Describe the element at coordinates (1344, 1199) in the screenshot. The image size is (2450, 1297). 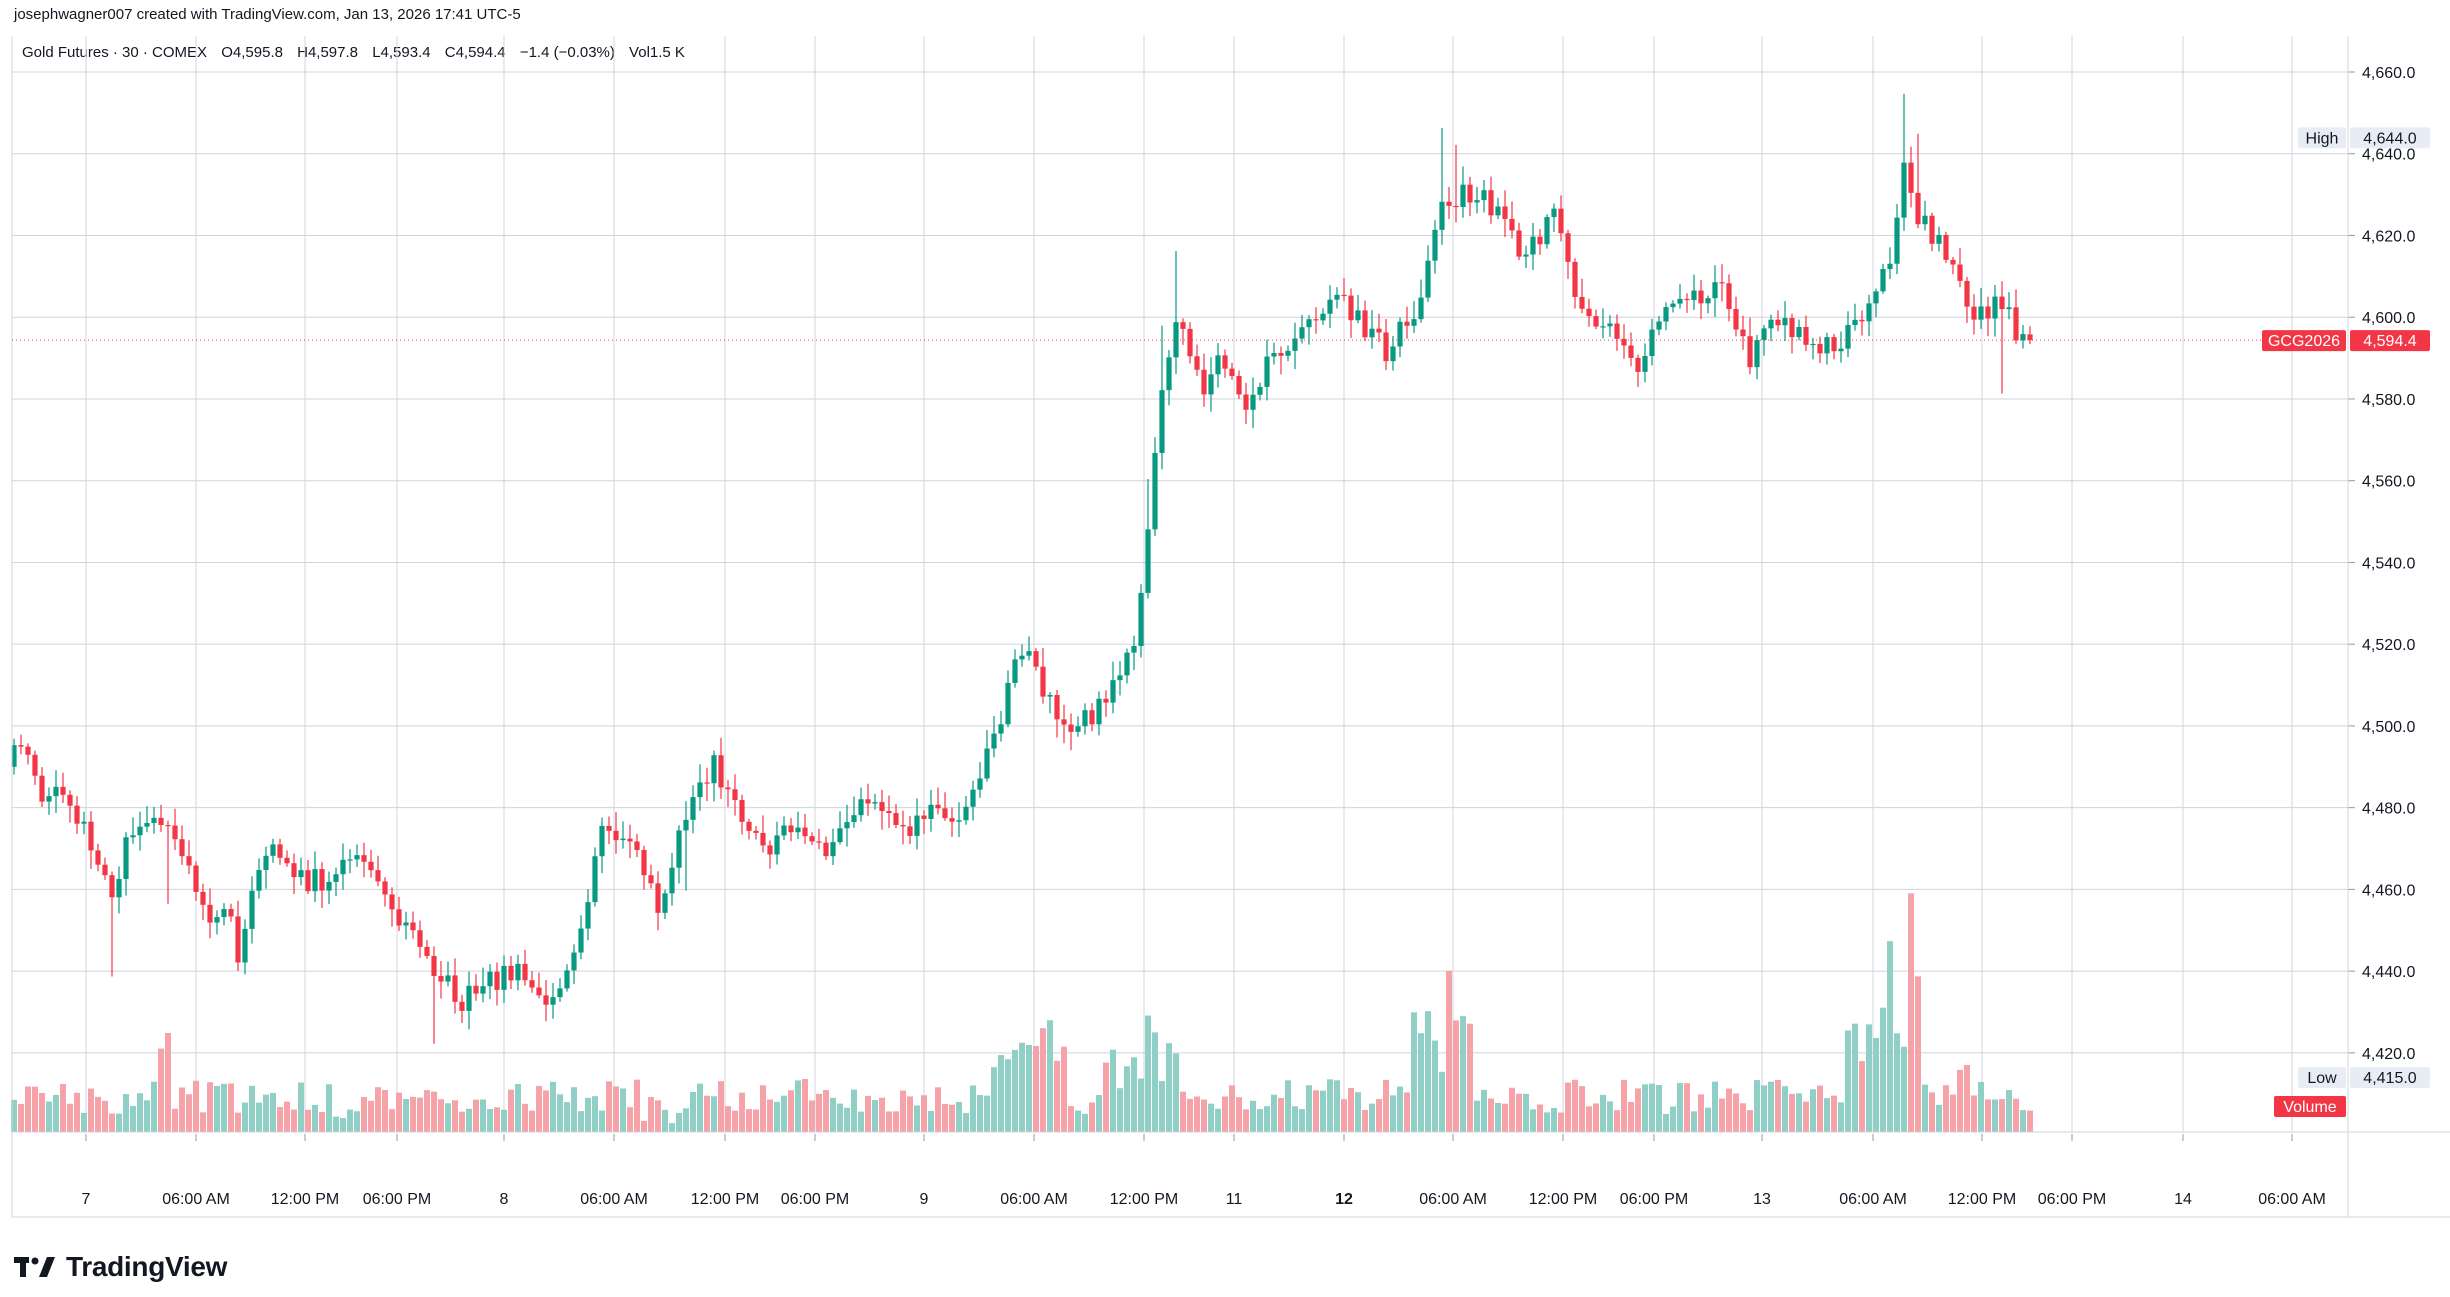
I see `time-tick-label: 12` at that location.